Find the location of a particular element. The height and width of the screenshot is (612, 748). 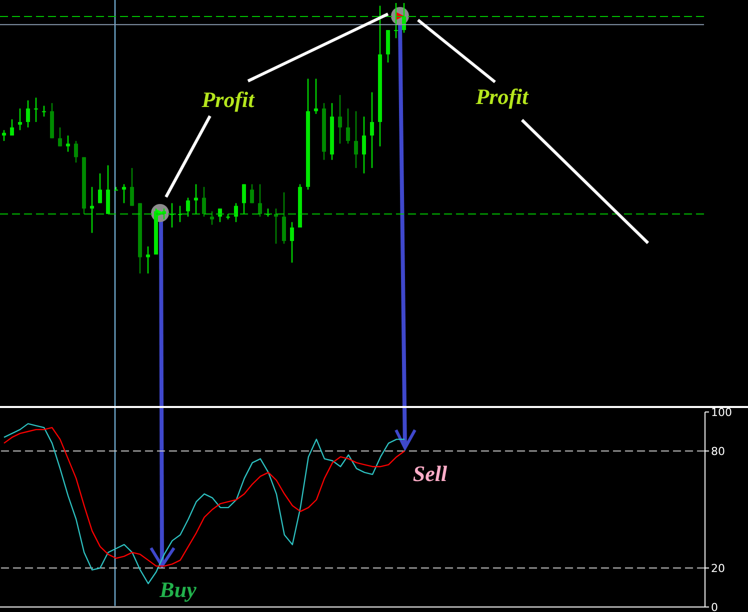

text: Sell is located at coordinates (430, 473).